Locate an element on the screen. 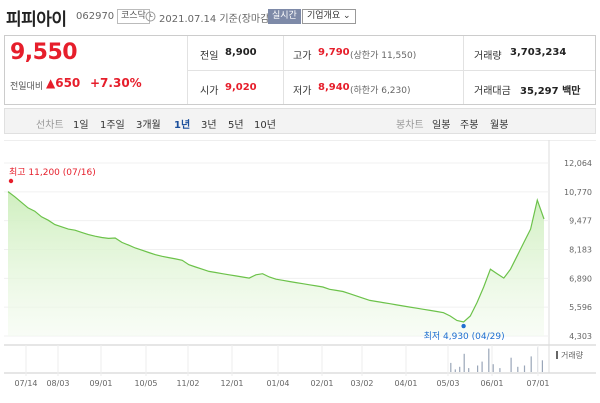 This screenshot has height=403, width=600. x-tick-label: 01/04 is located at coordinates (277, 383).